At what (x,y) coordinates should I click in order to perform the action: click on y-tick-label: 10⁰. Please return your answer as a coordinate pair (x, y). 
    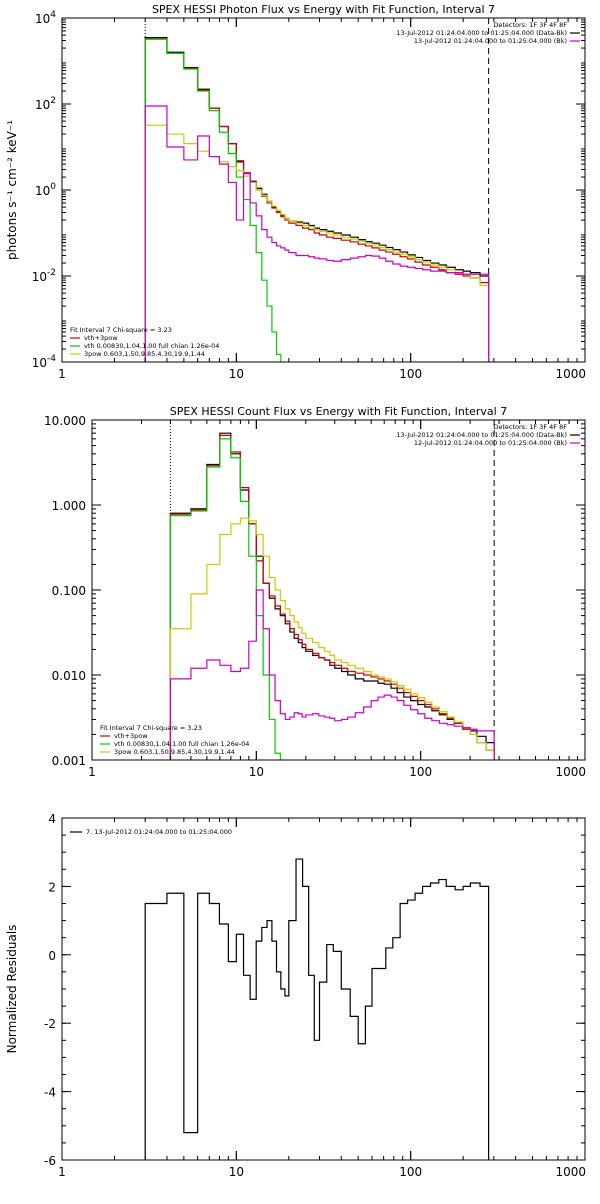
    Looking at the image, I should click on (45, 190).